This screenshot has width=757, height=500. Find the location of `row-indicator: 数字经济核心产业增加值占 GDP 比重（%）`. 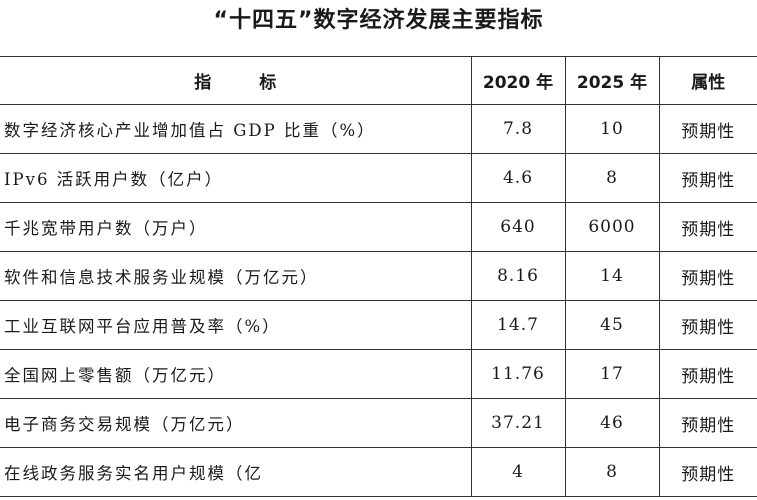

row-indicator: 数字经济核心产业增加值占 GDP 比重（%） is located at coordinates (236, 129).